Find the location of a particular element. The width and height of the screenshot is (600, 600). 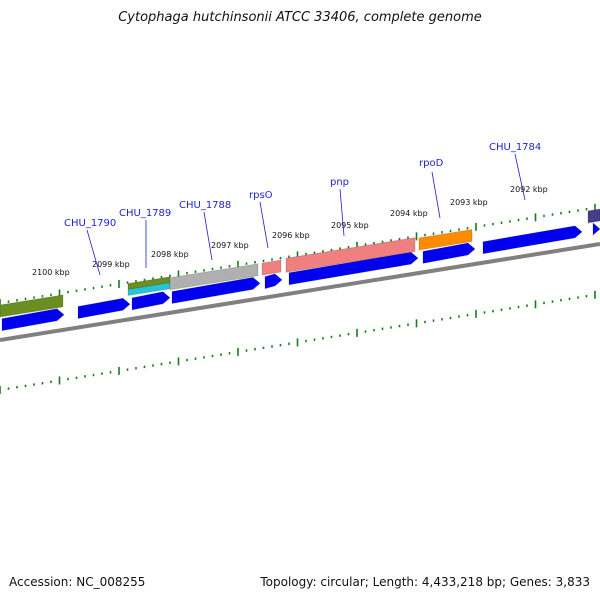

gene-label: CHU_1789 is located at coordinates (145, 213).